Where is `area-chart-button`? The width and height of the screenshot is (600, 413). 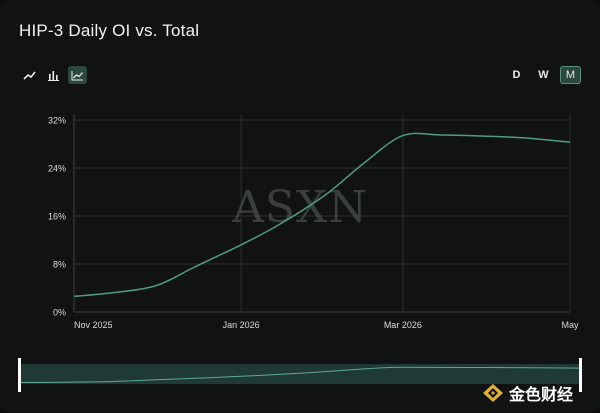
area-chart-button is located at coordinates (77, 75).